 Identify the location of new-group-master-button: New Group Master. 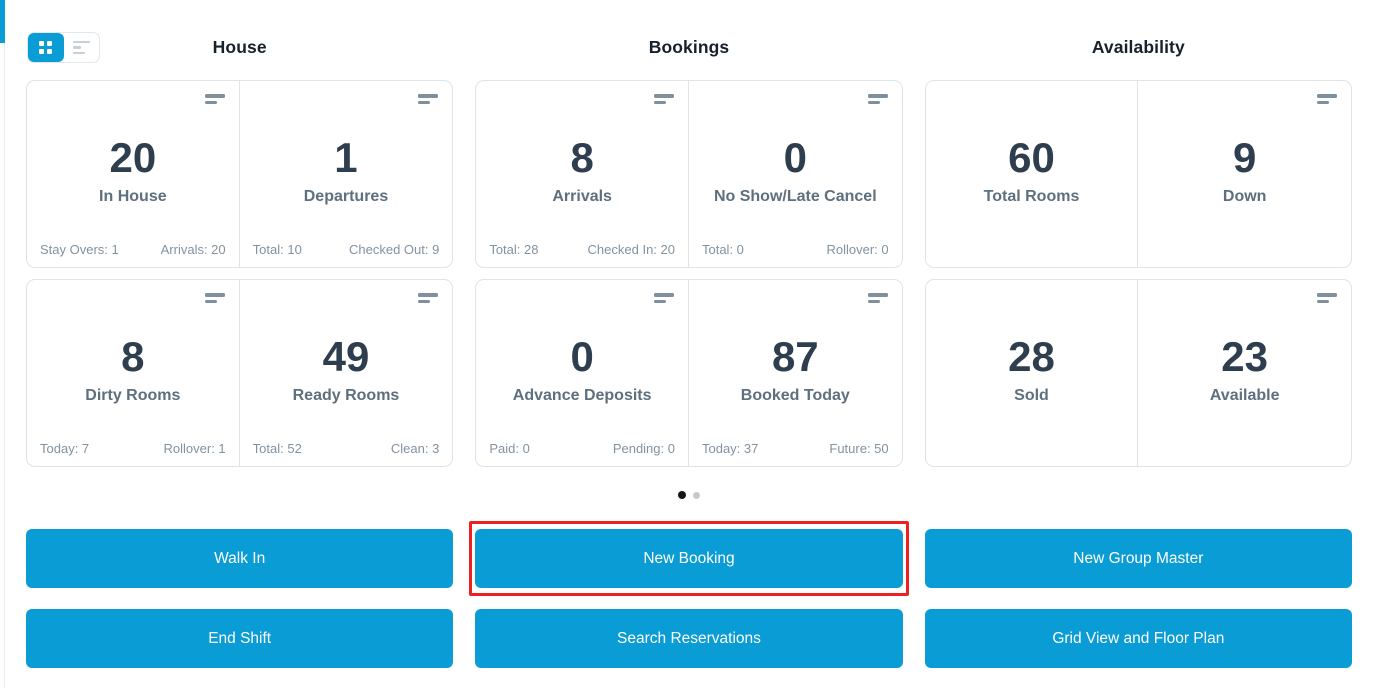
(1138, 558).